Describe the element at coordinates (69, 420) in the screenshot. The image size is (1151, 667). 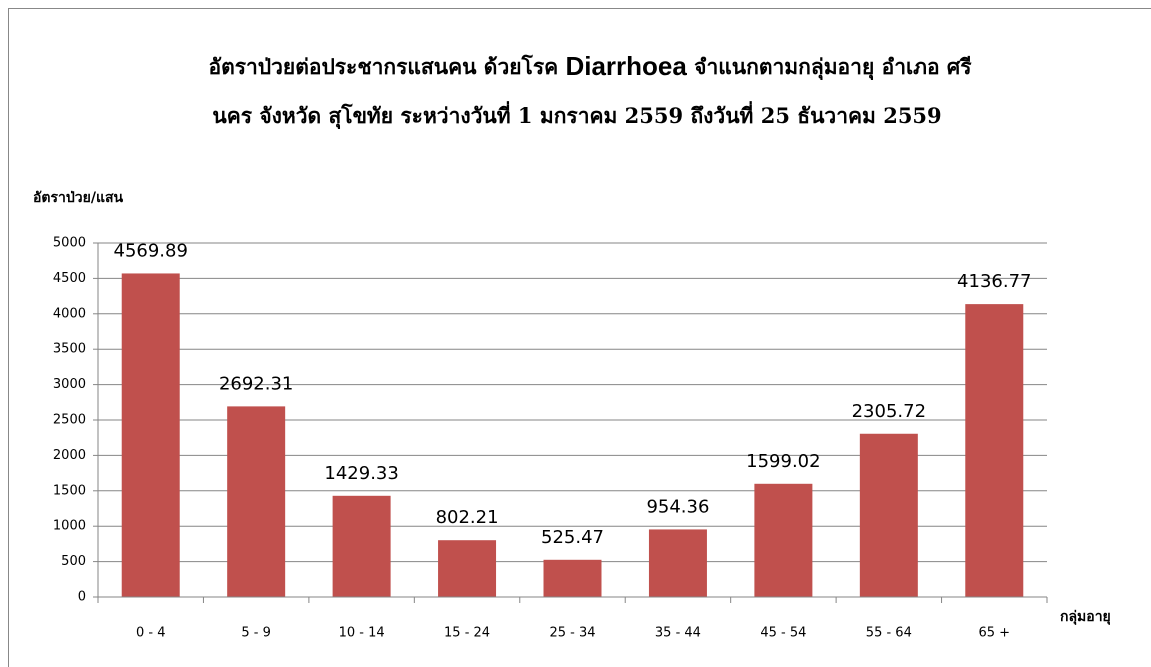
I see `y-tick-label: 2500` at that location.